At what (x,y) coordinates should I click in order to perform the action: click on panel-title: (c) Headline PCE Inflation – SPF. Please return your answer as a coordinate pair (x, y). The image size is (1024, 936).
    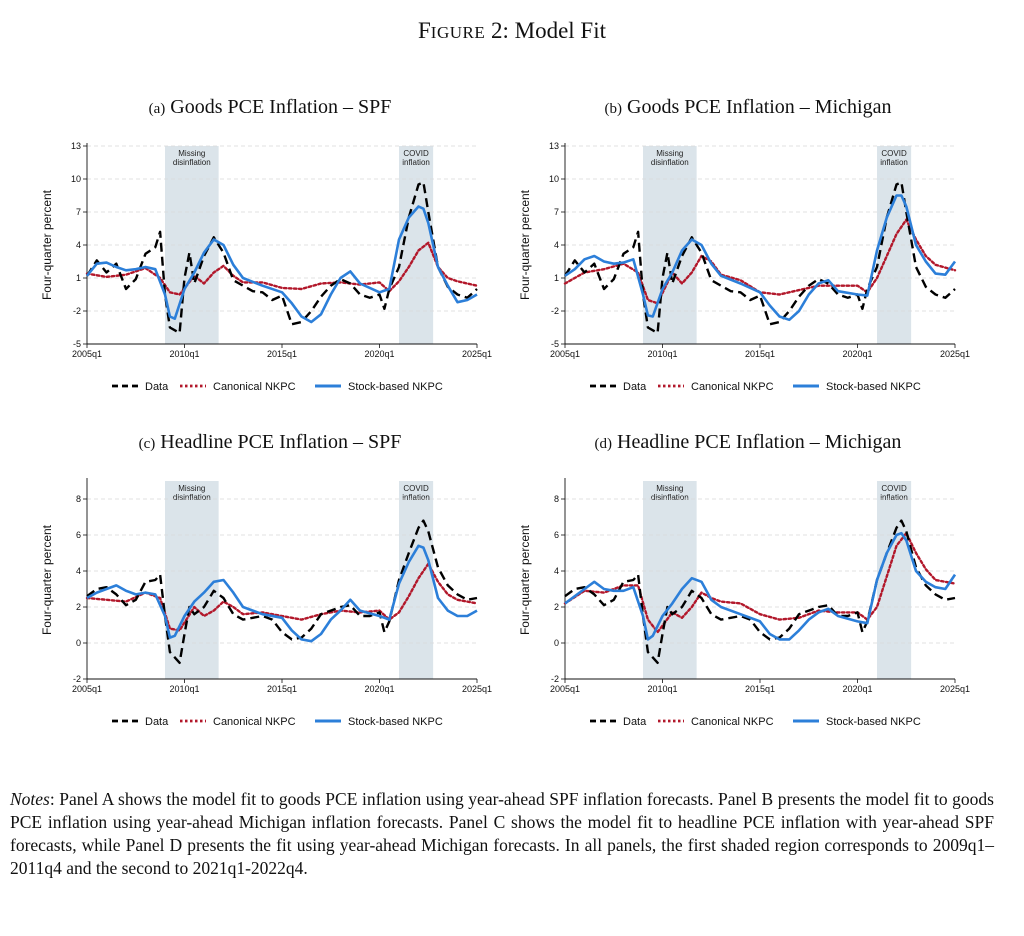
    Looking at the image, I should click on (270, 442).